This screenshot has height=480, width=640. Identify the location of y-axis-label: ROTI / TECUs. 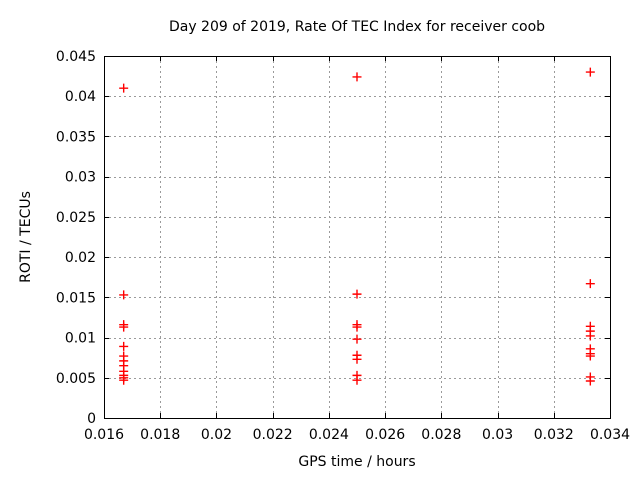
(26, 237).